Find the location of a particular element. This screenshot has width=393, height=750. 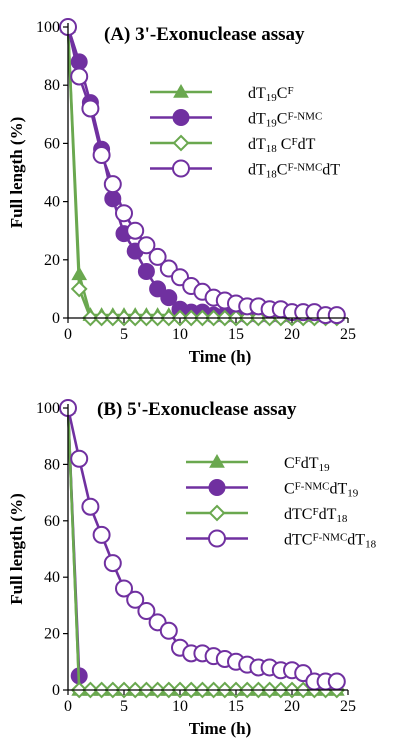

legend-entry: CFdT19 is located at coordinates (258, 463).